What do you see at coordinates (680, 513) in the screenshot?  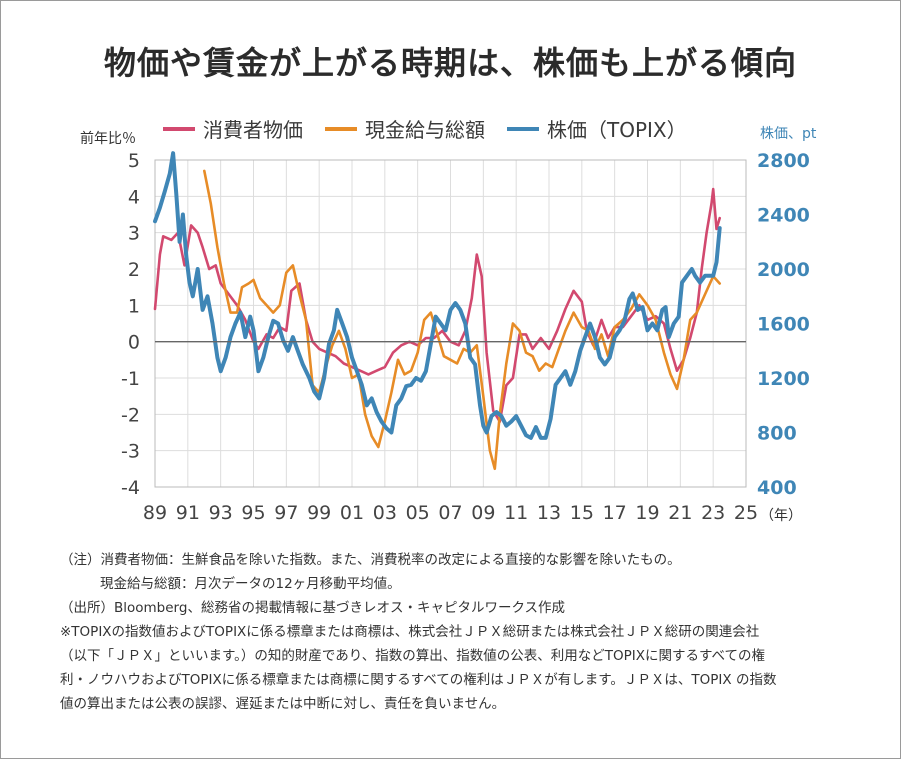 I see `x-tick-label: 21` at bounding box center [680, 513].